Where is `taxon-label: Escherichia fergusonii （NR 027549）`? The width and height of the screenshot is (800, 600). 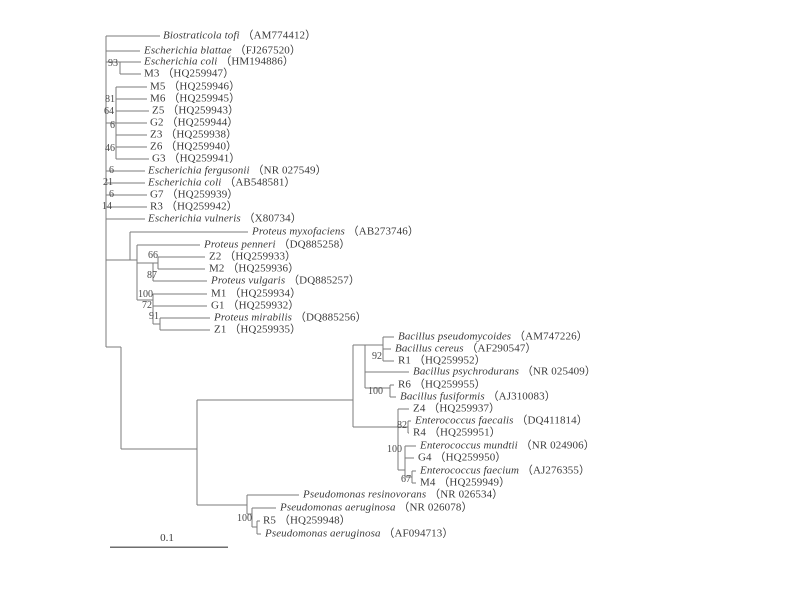 taxon-label: Escherichia fergusonii （NR 027549） is located at coordinates (237, 170).